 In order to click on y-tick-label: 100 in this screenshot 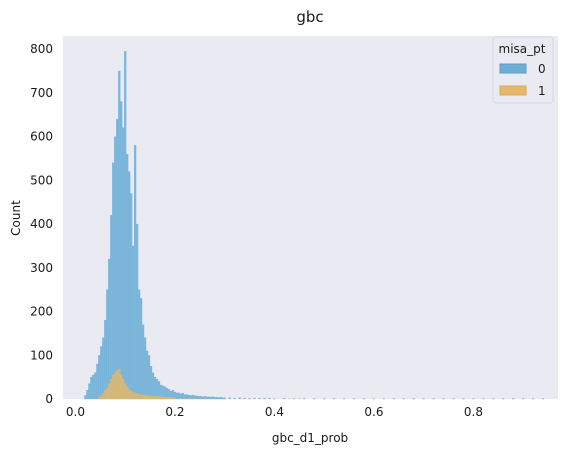, I will do `click(41, 355)`.